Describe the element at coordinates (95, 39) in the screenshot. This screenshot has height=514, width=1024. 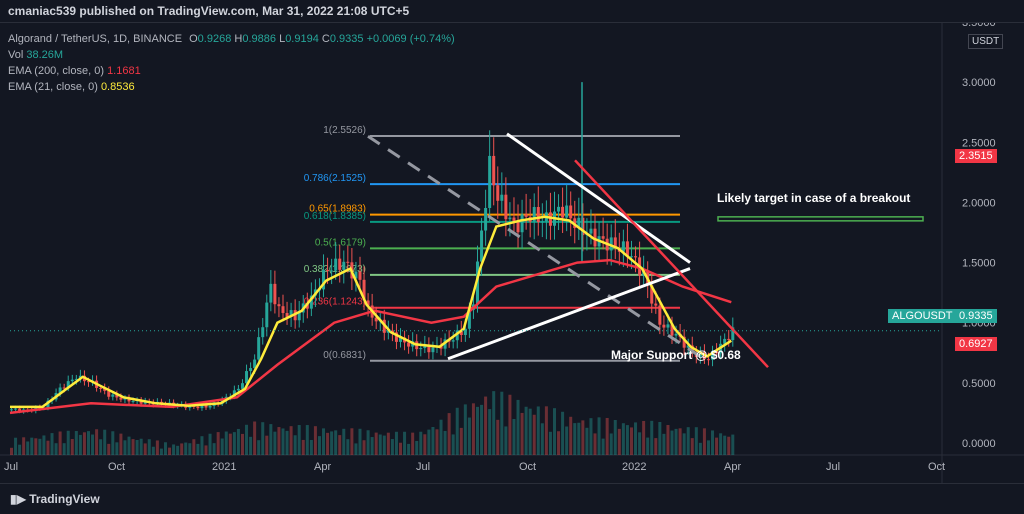
I see `symbol-name: Algorand / TetherUS, 1D, BINANCE` at that location.